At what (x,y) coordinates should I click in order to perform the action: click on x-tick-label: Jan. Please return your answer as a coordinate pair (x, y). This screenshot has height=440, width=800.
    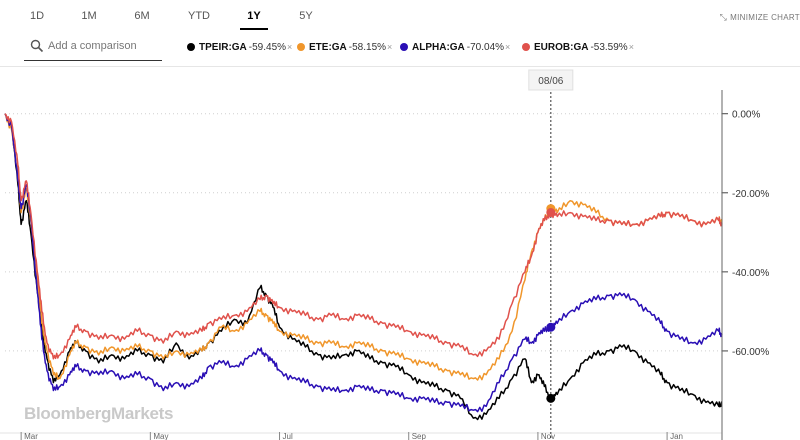
    Looking at the image, I should click on (676, 436).